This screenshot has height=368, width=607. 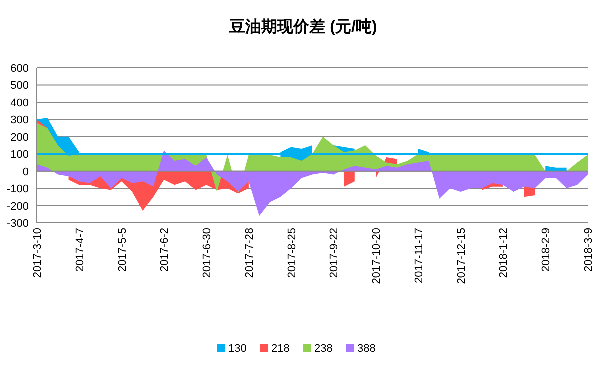 I want to click on x-tick-label: 2018-2-9, so click(x=546, y=250).